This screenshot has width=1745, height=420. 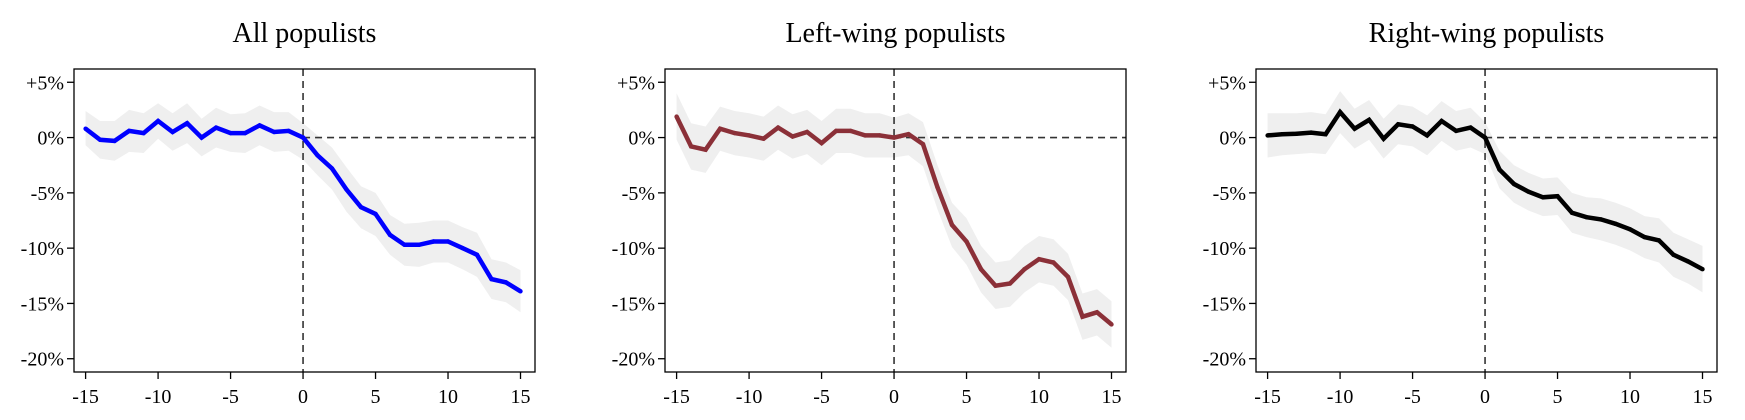 What do you see at coordinates (1487, 33) in the screenshot?
I see `chart-title: Right-wing populists` at bounding box center [1487, 33].